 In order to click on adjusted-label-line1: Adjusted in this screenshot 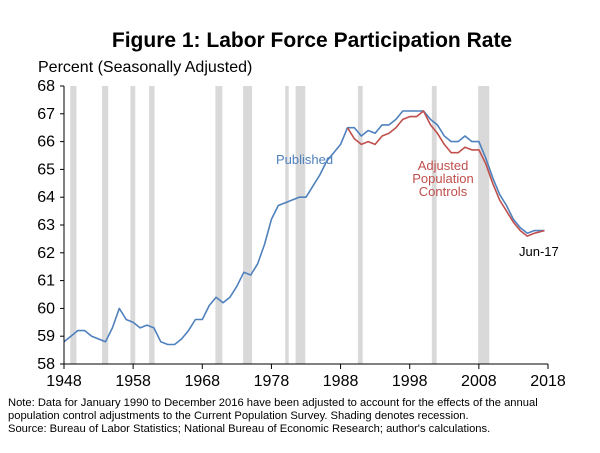, I will do `click(443, 165)`.